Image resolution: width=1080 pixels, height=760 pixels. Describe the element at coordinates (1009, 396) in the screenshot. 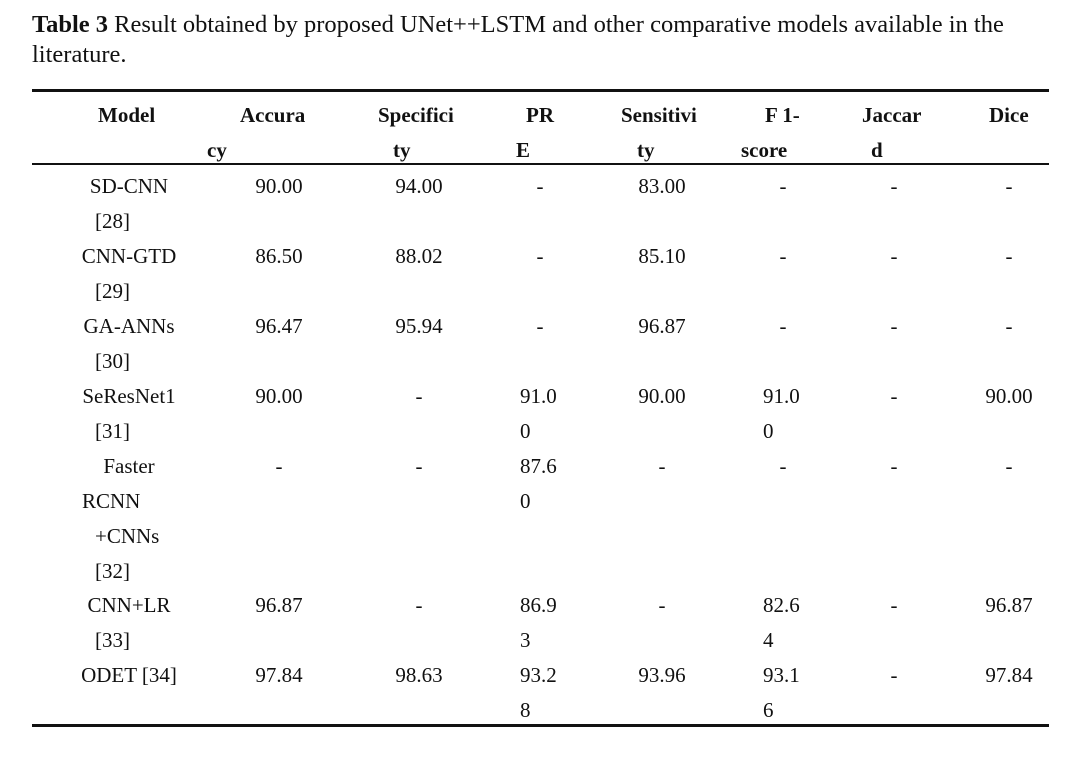

I see `dice-value: 90.00` at that location.